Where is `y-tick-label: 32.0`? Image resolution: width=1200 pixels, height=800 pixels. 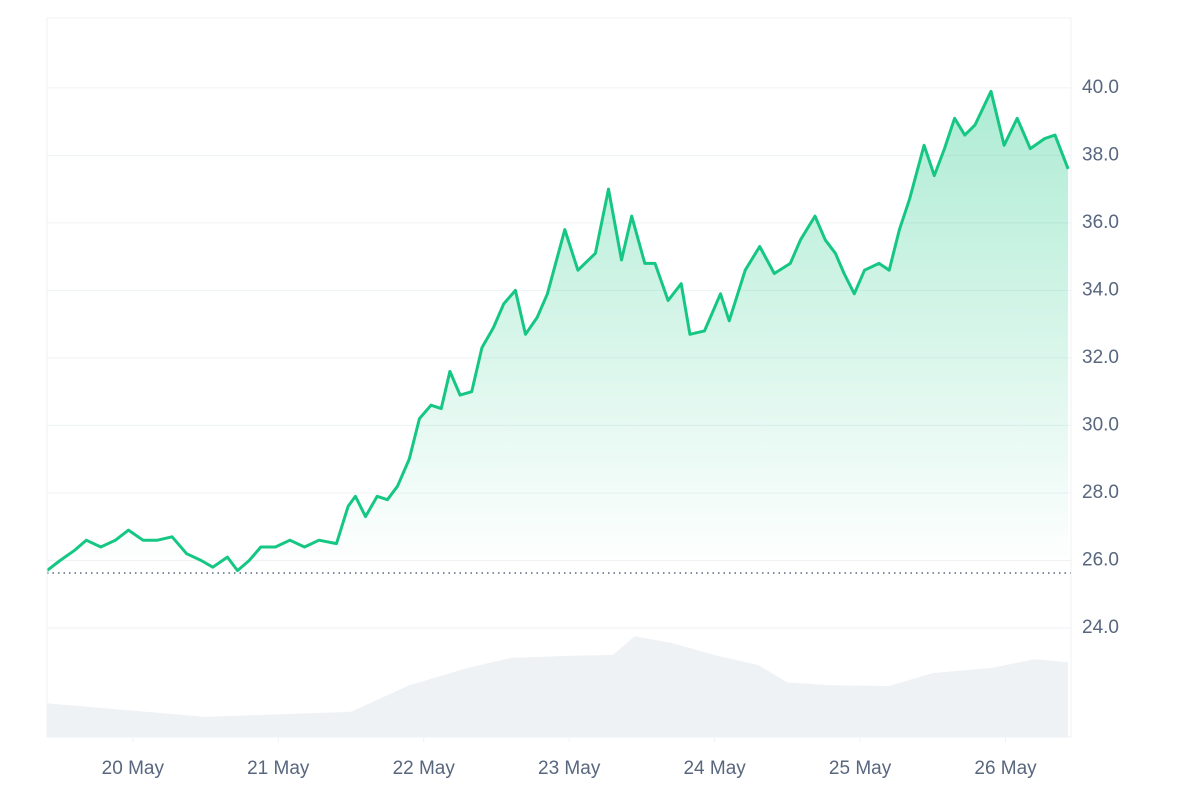
y-tick-label: 32.0 is located at coordinates (1100, 357).